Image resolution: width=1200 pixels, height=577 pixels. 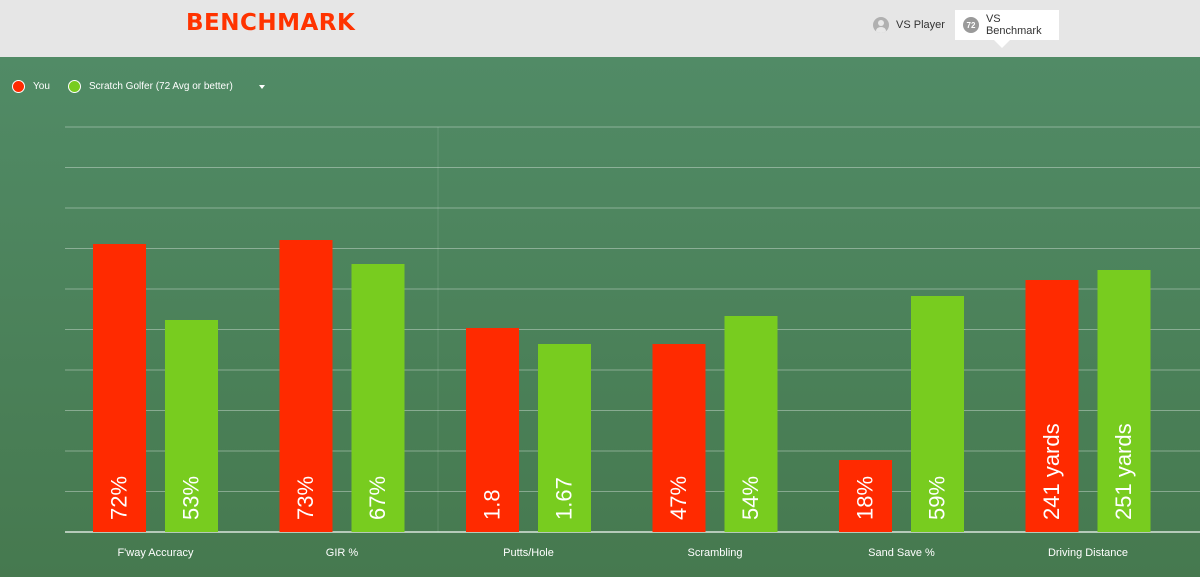 What do you see at coordinates (119, 498) in the screenshot?
I see `bar-value-label: 72%` at bounding box center [119, 498].